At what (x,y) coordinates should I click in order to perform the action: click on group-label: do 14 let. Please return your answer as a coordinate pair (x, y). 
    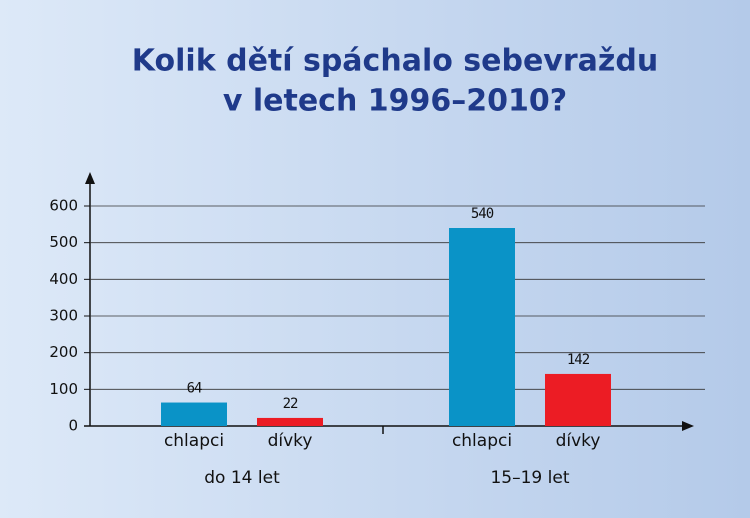
    Looking at the image, I should click on (242, 478).